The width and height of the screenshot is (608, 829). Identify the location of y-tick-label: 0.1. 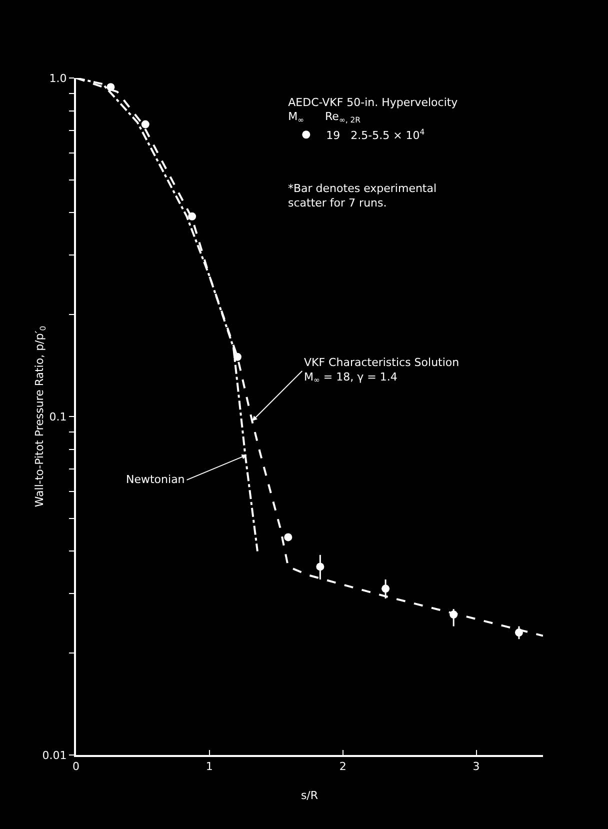
(58, 417).